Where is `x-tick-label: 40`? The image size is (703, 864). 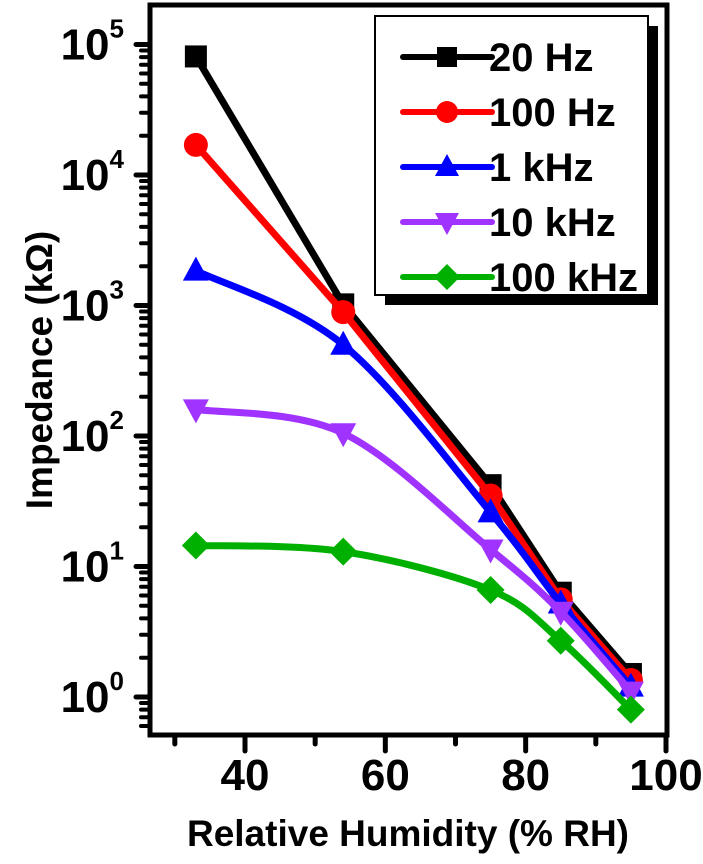
x-tick-label: 40 is located at coordinates (245, 775).